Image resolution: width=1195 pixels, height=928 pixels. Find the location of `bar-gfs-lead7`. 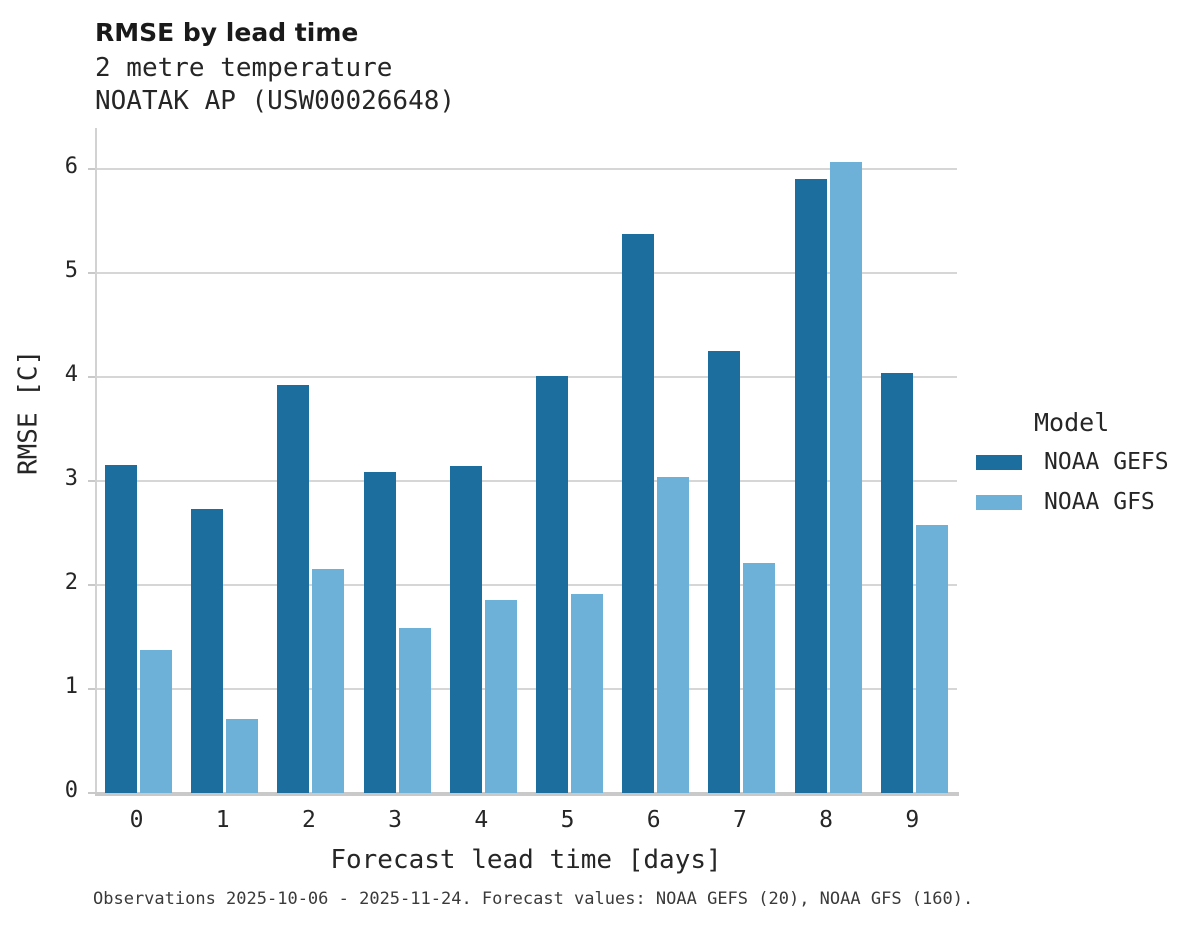

bar-gfs-lead7 is located at coordinates (759, 678).